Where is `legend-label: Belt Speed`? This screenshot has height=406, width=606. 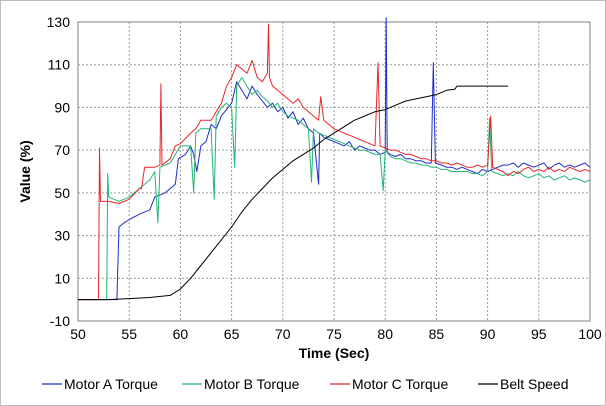 legend-label: Belt Speed is located at coordinates (534, 384).